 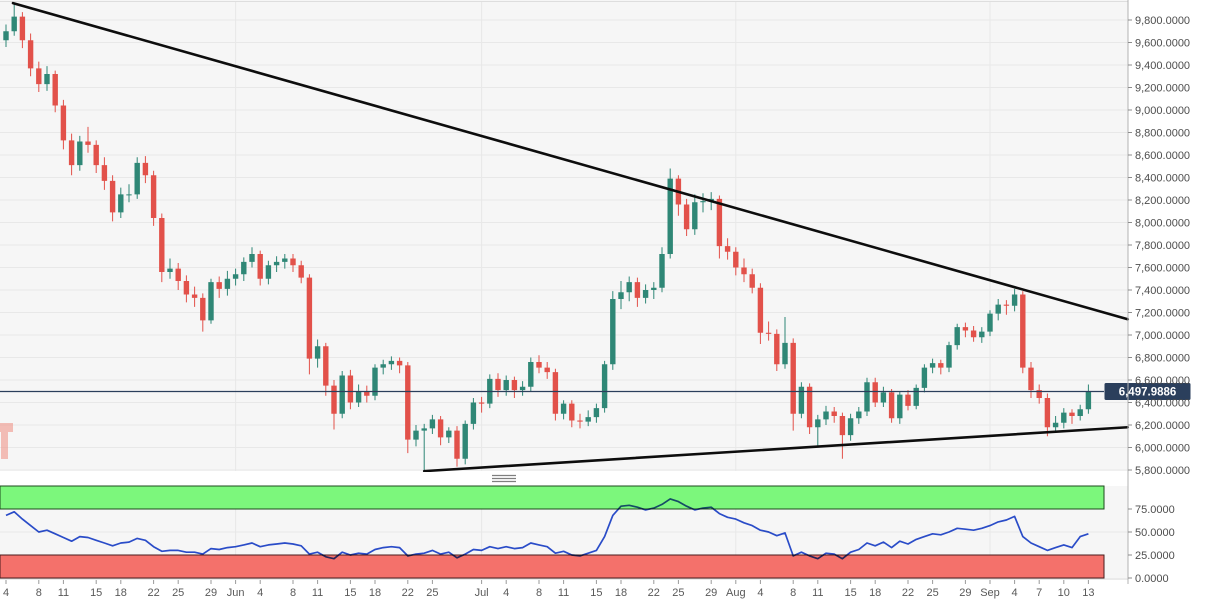 What do you see at coordinates (1162, 134) in the screenshot?
I see `price-tick-label: 8,800.0000` at bounding box center [1162, 134].